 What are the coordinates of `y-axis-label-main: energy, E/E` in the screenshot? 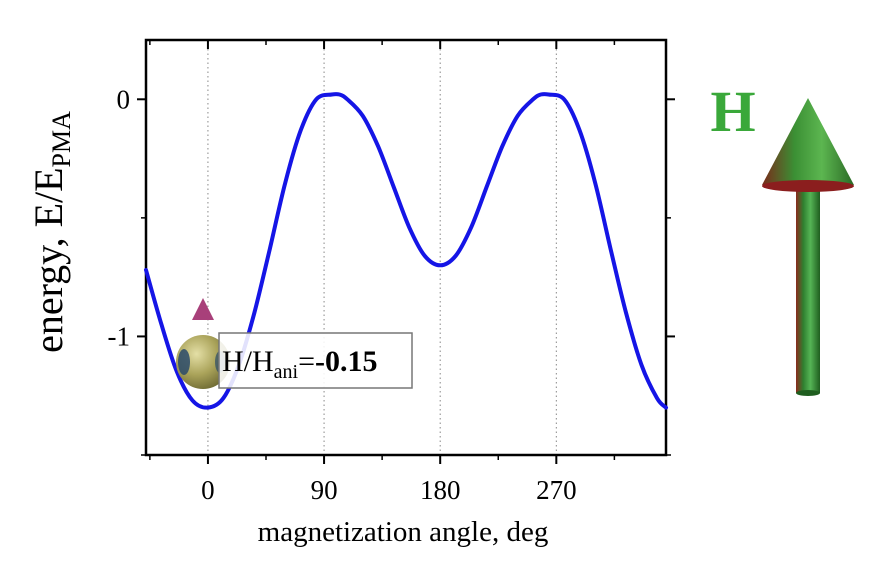 It's located at (48, 260).